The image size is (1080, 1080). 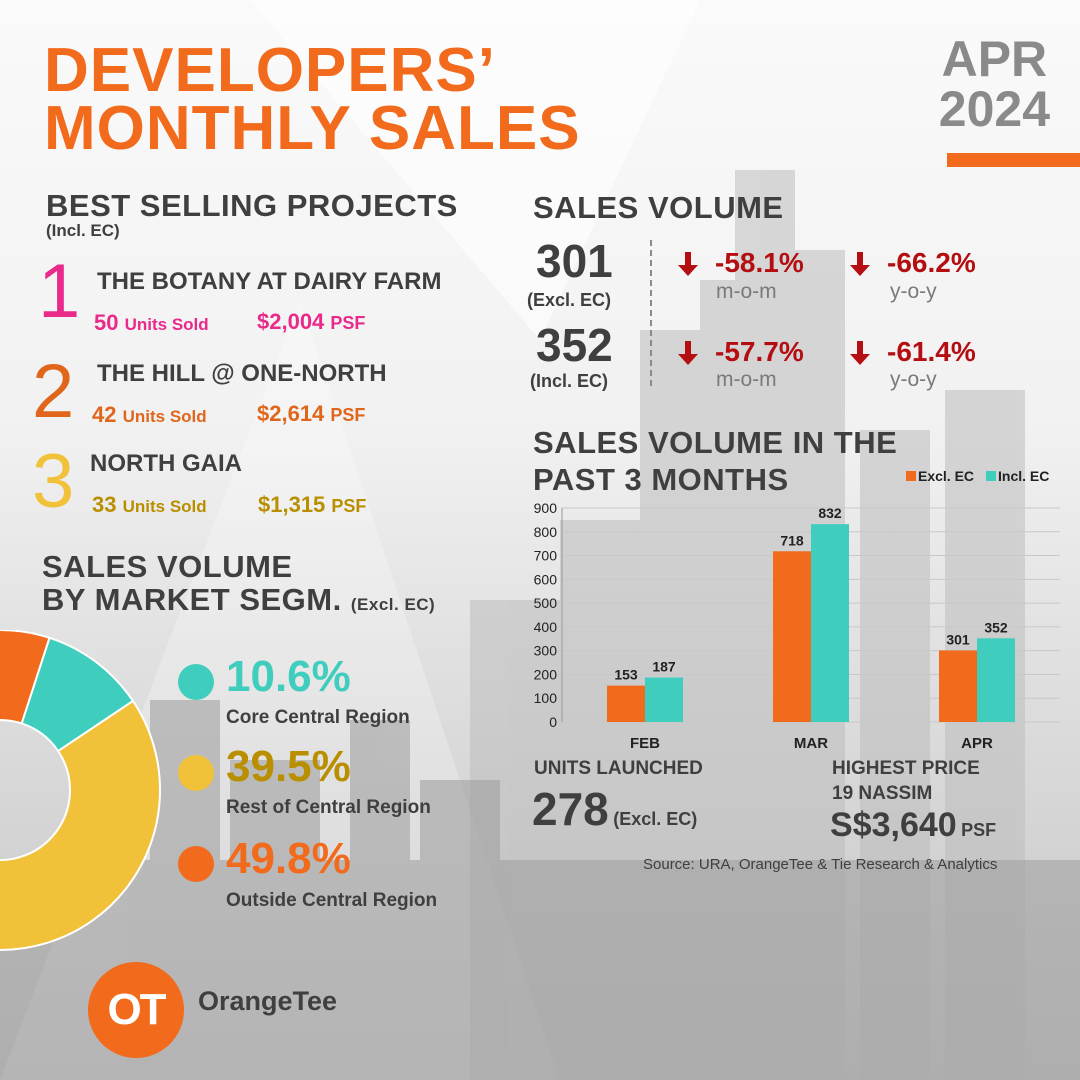 What do you see at coordinates (546, 508) in the screenshot?
I see `y-tick-label: 900` at bounding box center [546, 508].